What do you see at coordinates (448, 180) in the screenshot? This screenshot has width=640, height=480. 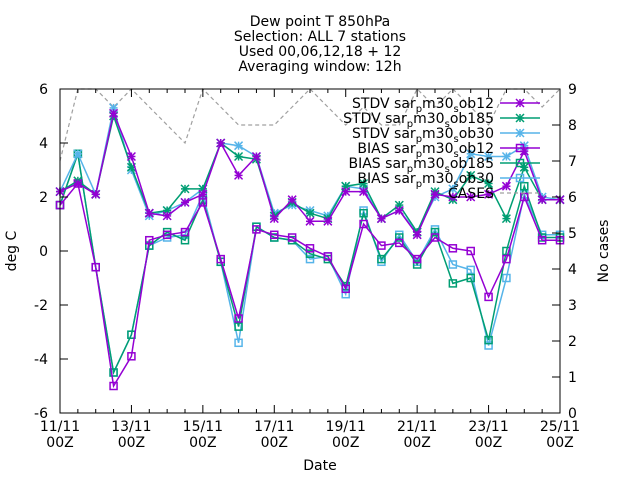 I see `legend-entry: BIAS sarpm30sob30` at bounding box center [448, 180].